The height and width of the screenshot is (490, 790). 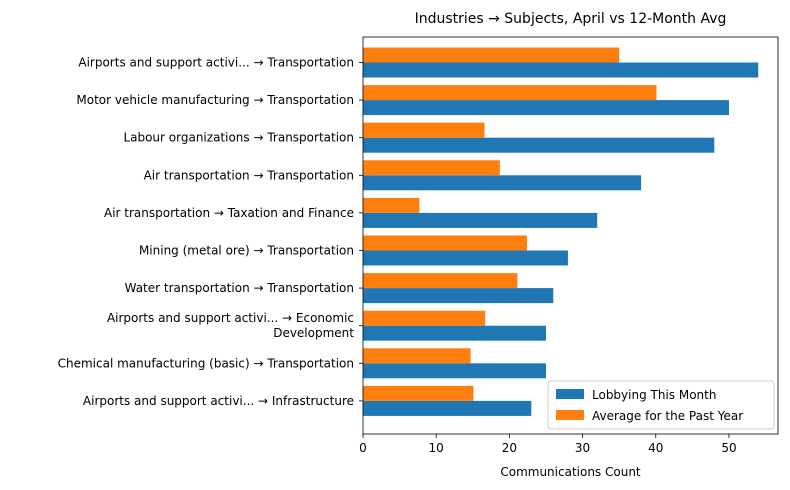 What do you see at coordinates (667, 416) in the screenshot?
I see `legend-label: Average for the Past Year` at bounding box center [667, 416].